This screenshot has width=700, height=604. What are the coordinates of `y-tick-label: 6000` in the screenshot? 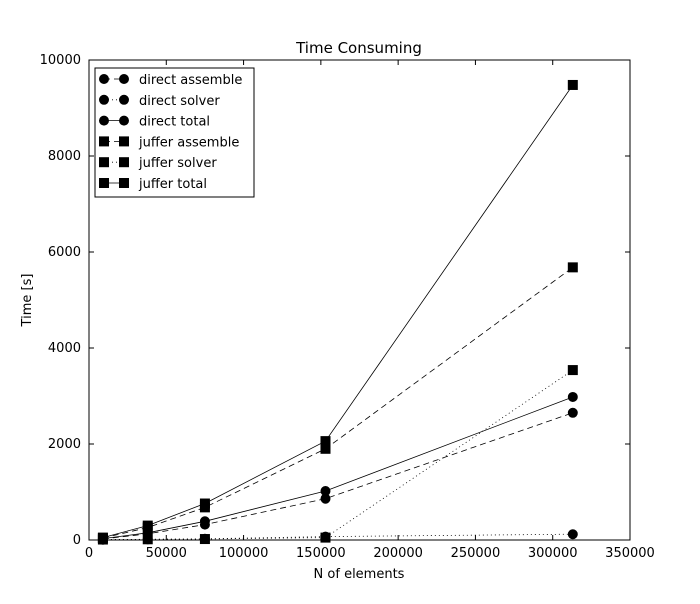 It's located at (64, 252).